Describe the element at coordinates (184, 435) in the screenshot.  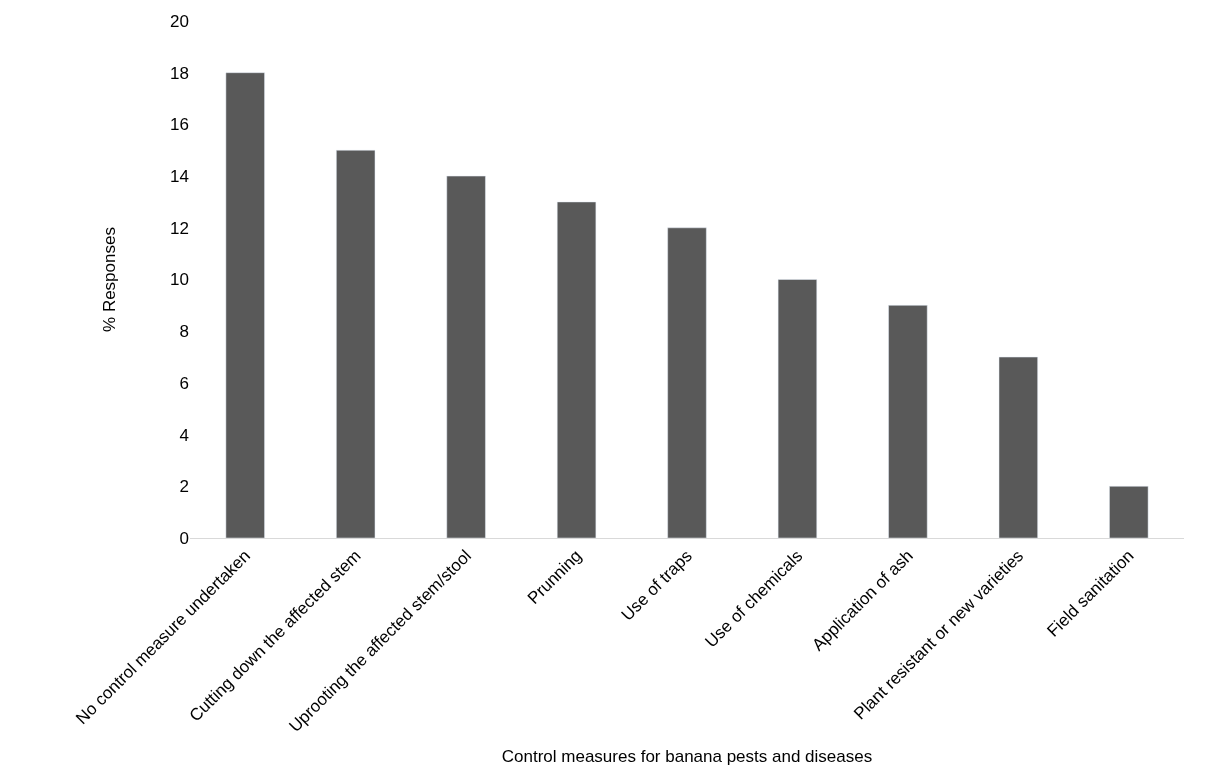
I see `y-tick-label: 4` at that location.